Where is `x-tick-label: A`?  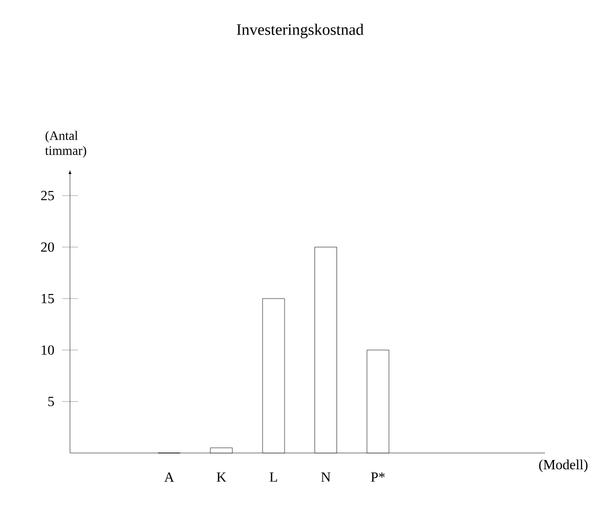
x-tick-label: A is located at coordinates (169, 477).